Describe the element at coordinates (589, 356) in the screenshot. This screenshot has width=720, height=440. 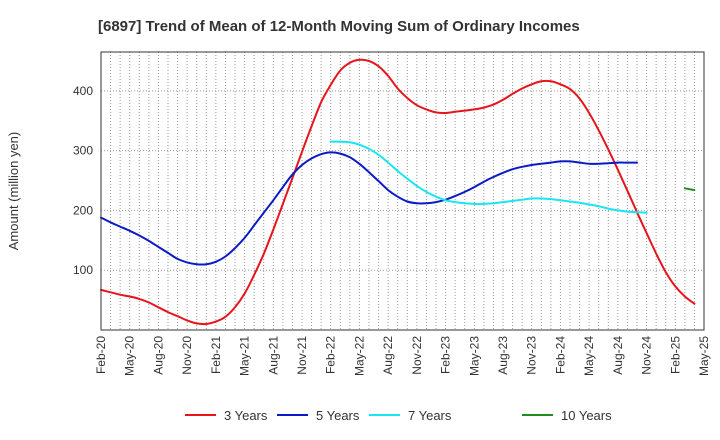
I see `x-tick-label: May-24` at that location.